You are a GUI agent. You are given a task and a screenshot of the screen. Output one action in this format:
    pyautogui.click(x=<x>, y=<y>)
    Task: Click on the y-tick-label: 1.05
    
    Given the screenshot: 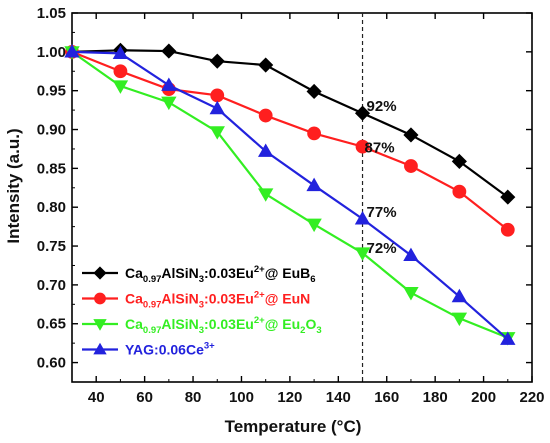 What is the action you would take?
    pyautogui.click(x=51, y=13)
    